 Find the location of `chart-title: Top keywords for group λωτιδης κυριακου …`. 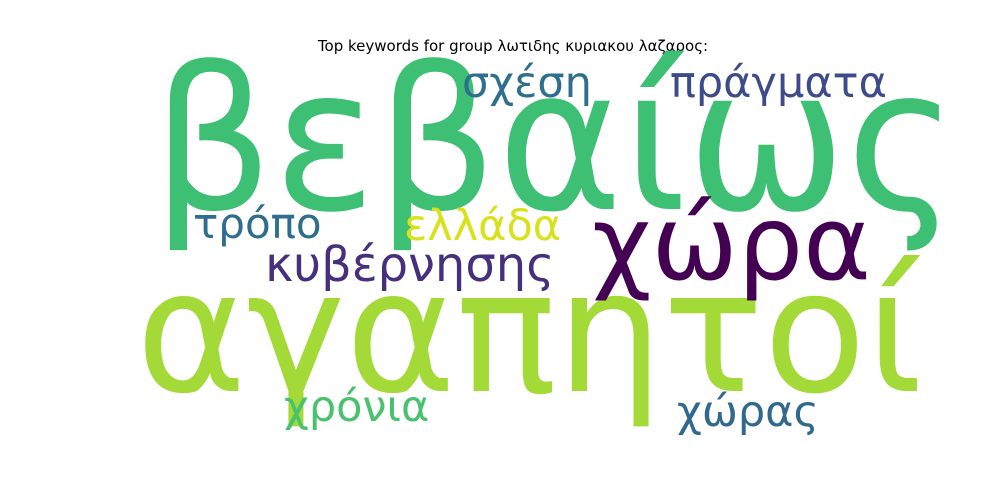

chart-title: Top keywords for group λωτιδης κυριακου … is located at coordinates (513, 46).